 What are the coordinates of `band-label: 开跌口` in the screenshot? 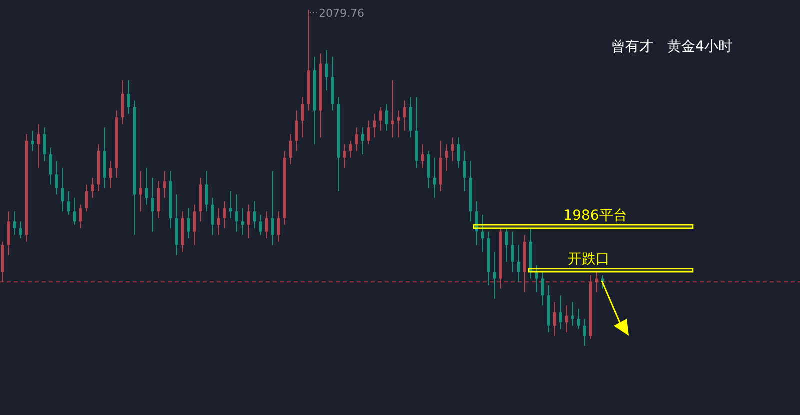 It's located at (589, 260).